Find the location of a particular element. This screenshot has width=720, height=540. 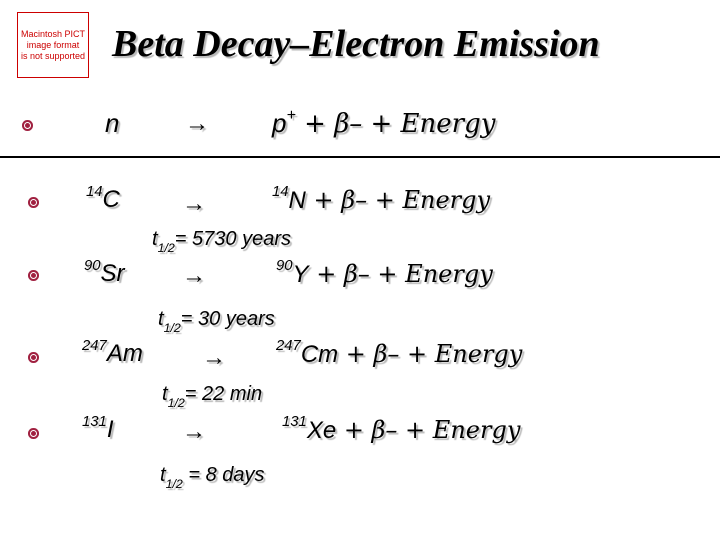

half-life-value: = 22 min is located at coordinates (223, 394).